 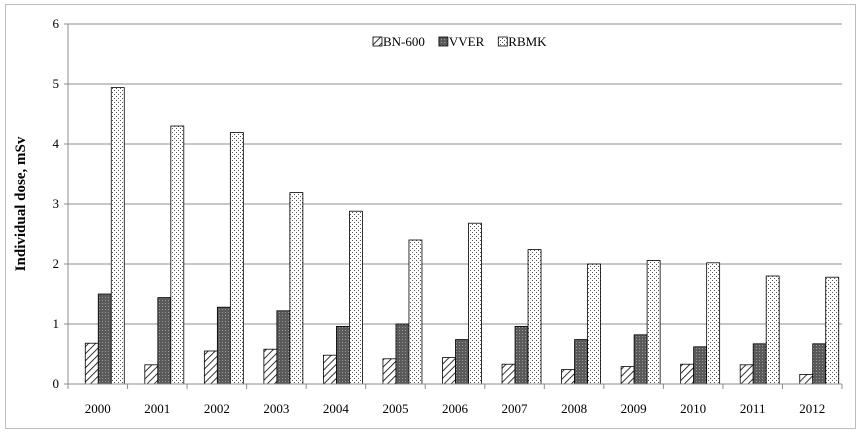 I want to click on bar-vver-2008, so click(x=581, y=362).